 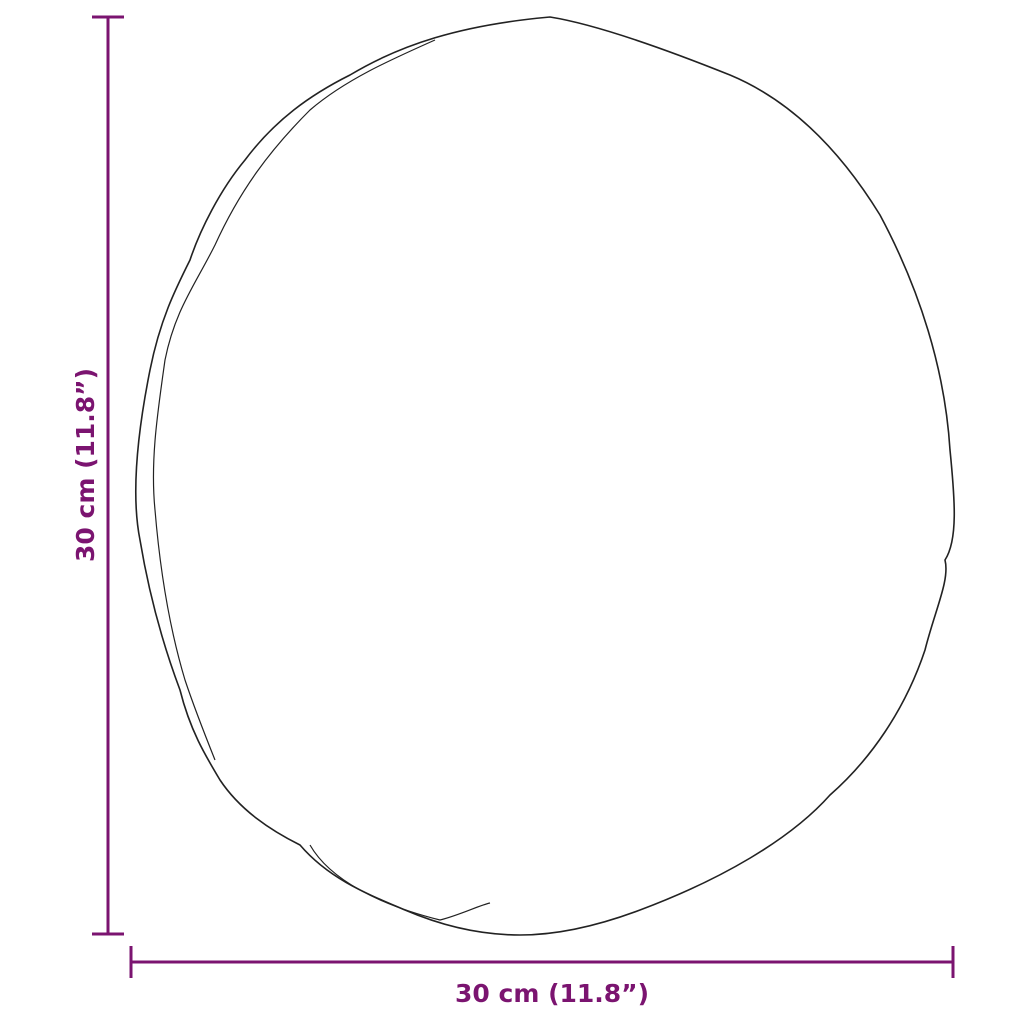 I want to click on width-label: 30 cm (11.8”), so click(x=552, y=993).